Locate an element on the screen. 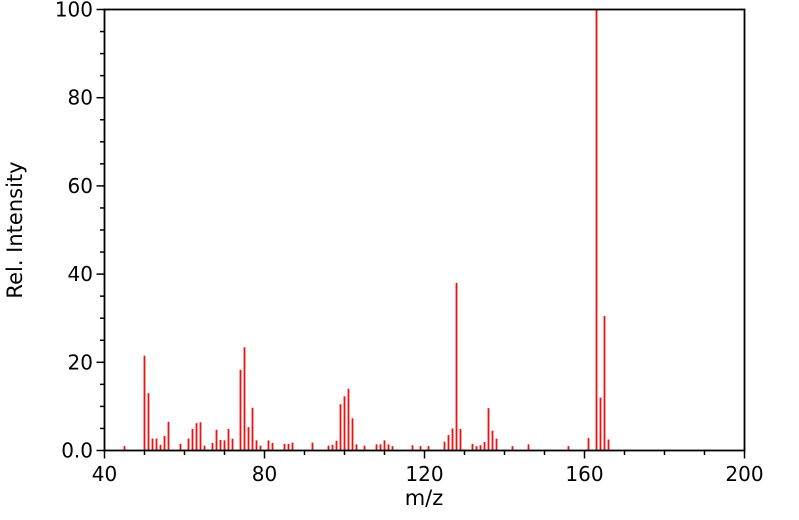 The width and height of the screenshot is (799, 520). y-tick-label: 20 is located at coordinates (80, 362).